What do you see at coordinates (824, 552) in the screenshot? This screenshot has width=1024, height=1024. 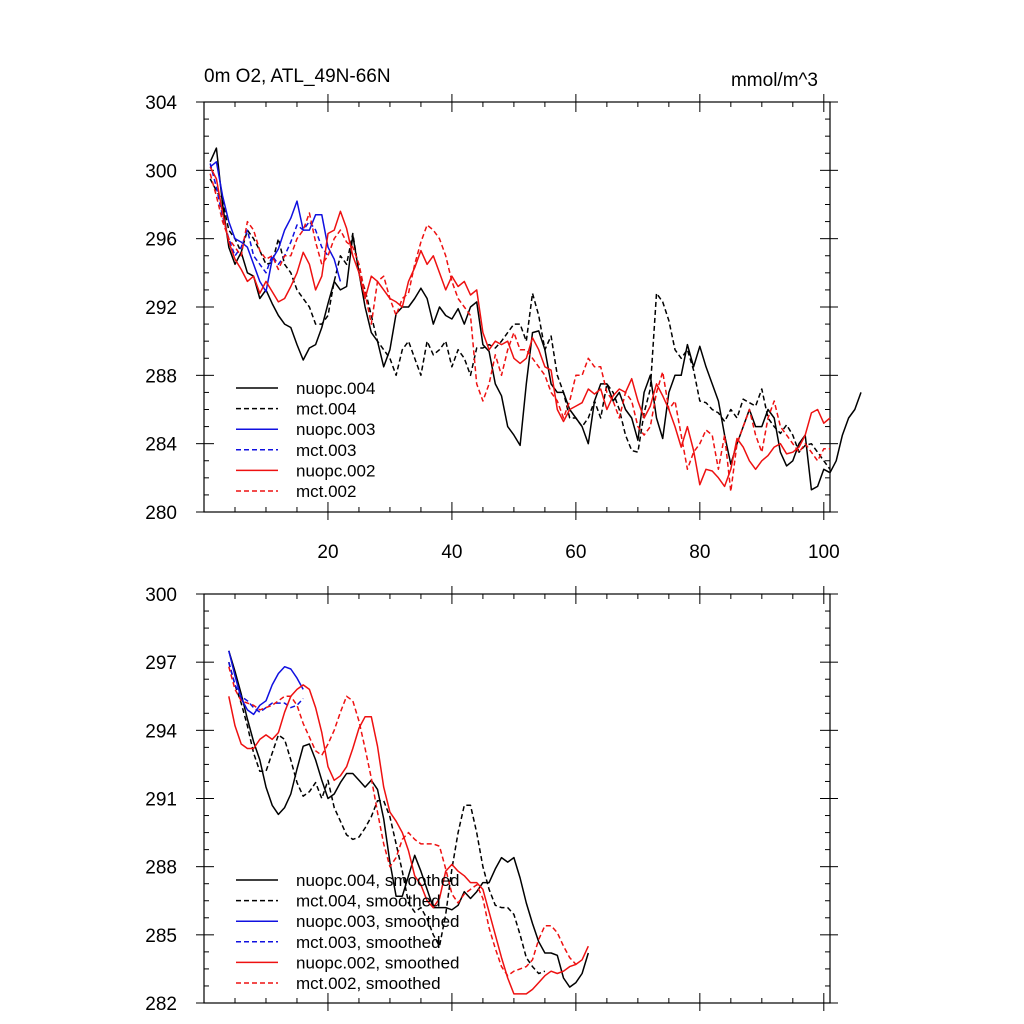 I see `x-tick-label: 100` at bounding box center [824, 552].